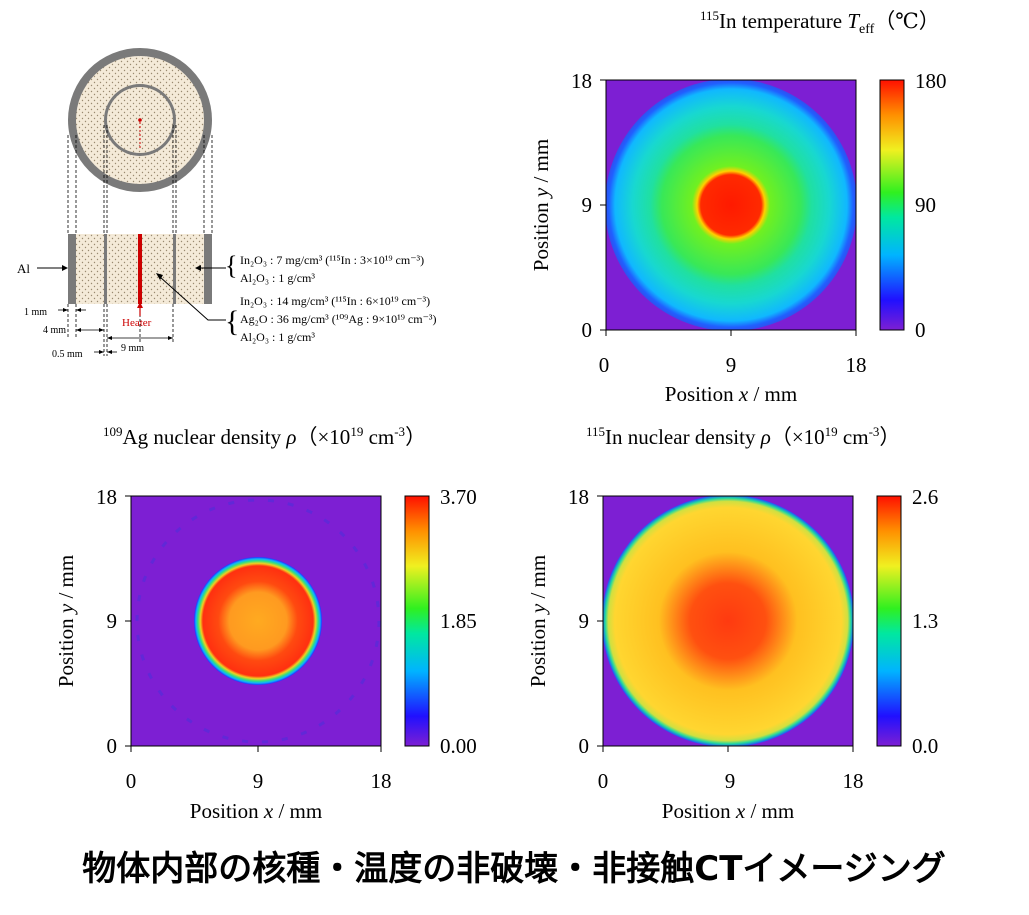  Describe the element at coordinates (731, 365) in the screenshot. I see `temperature-xtick: 9` at that location.